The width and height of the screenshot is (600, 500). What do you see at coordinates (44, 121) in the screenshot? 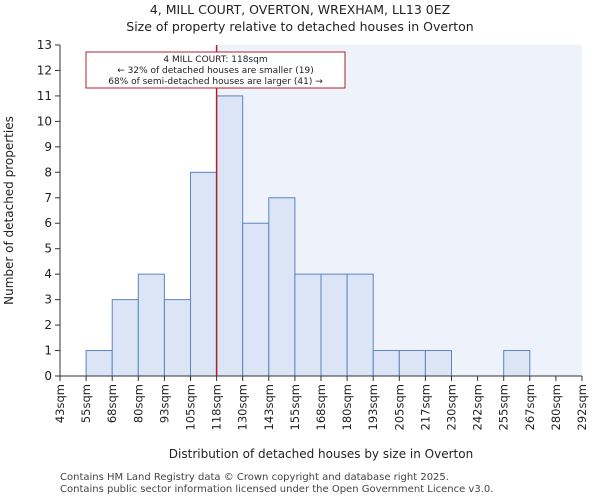
I see `y-tick-label: 10` at bounding box center [44, 121].